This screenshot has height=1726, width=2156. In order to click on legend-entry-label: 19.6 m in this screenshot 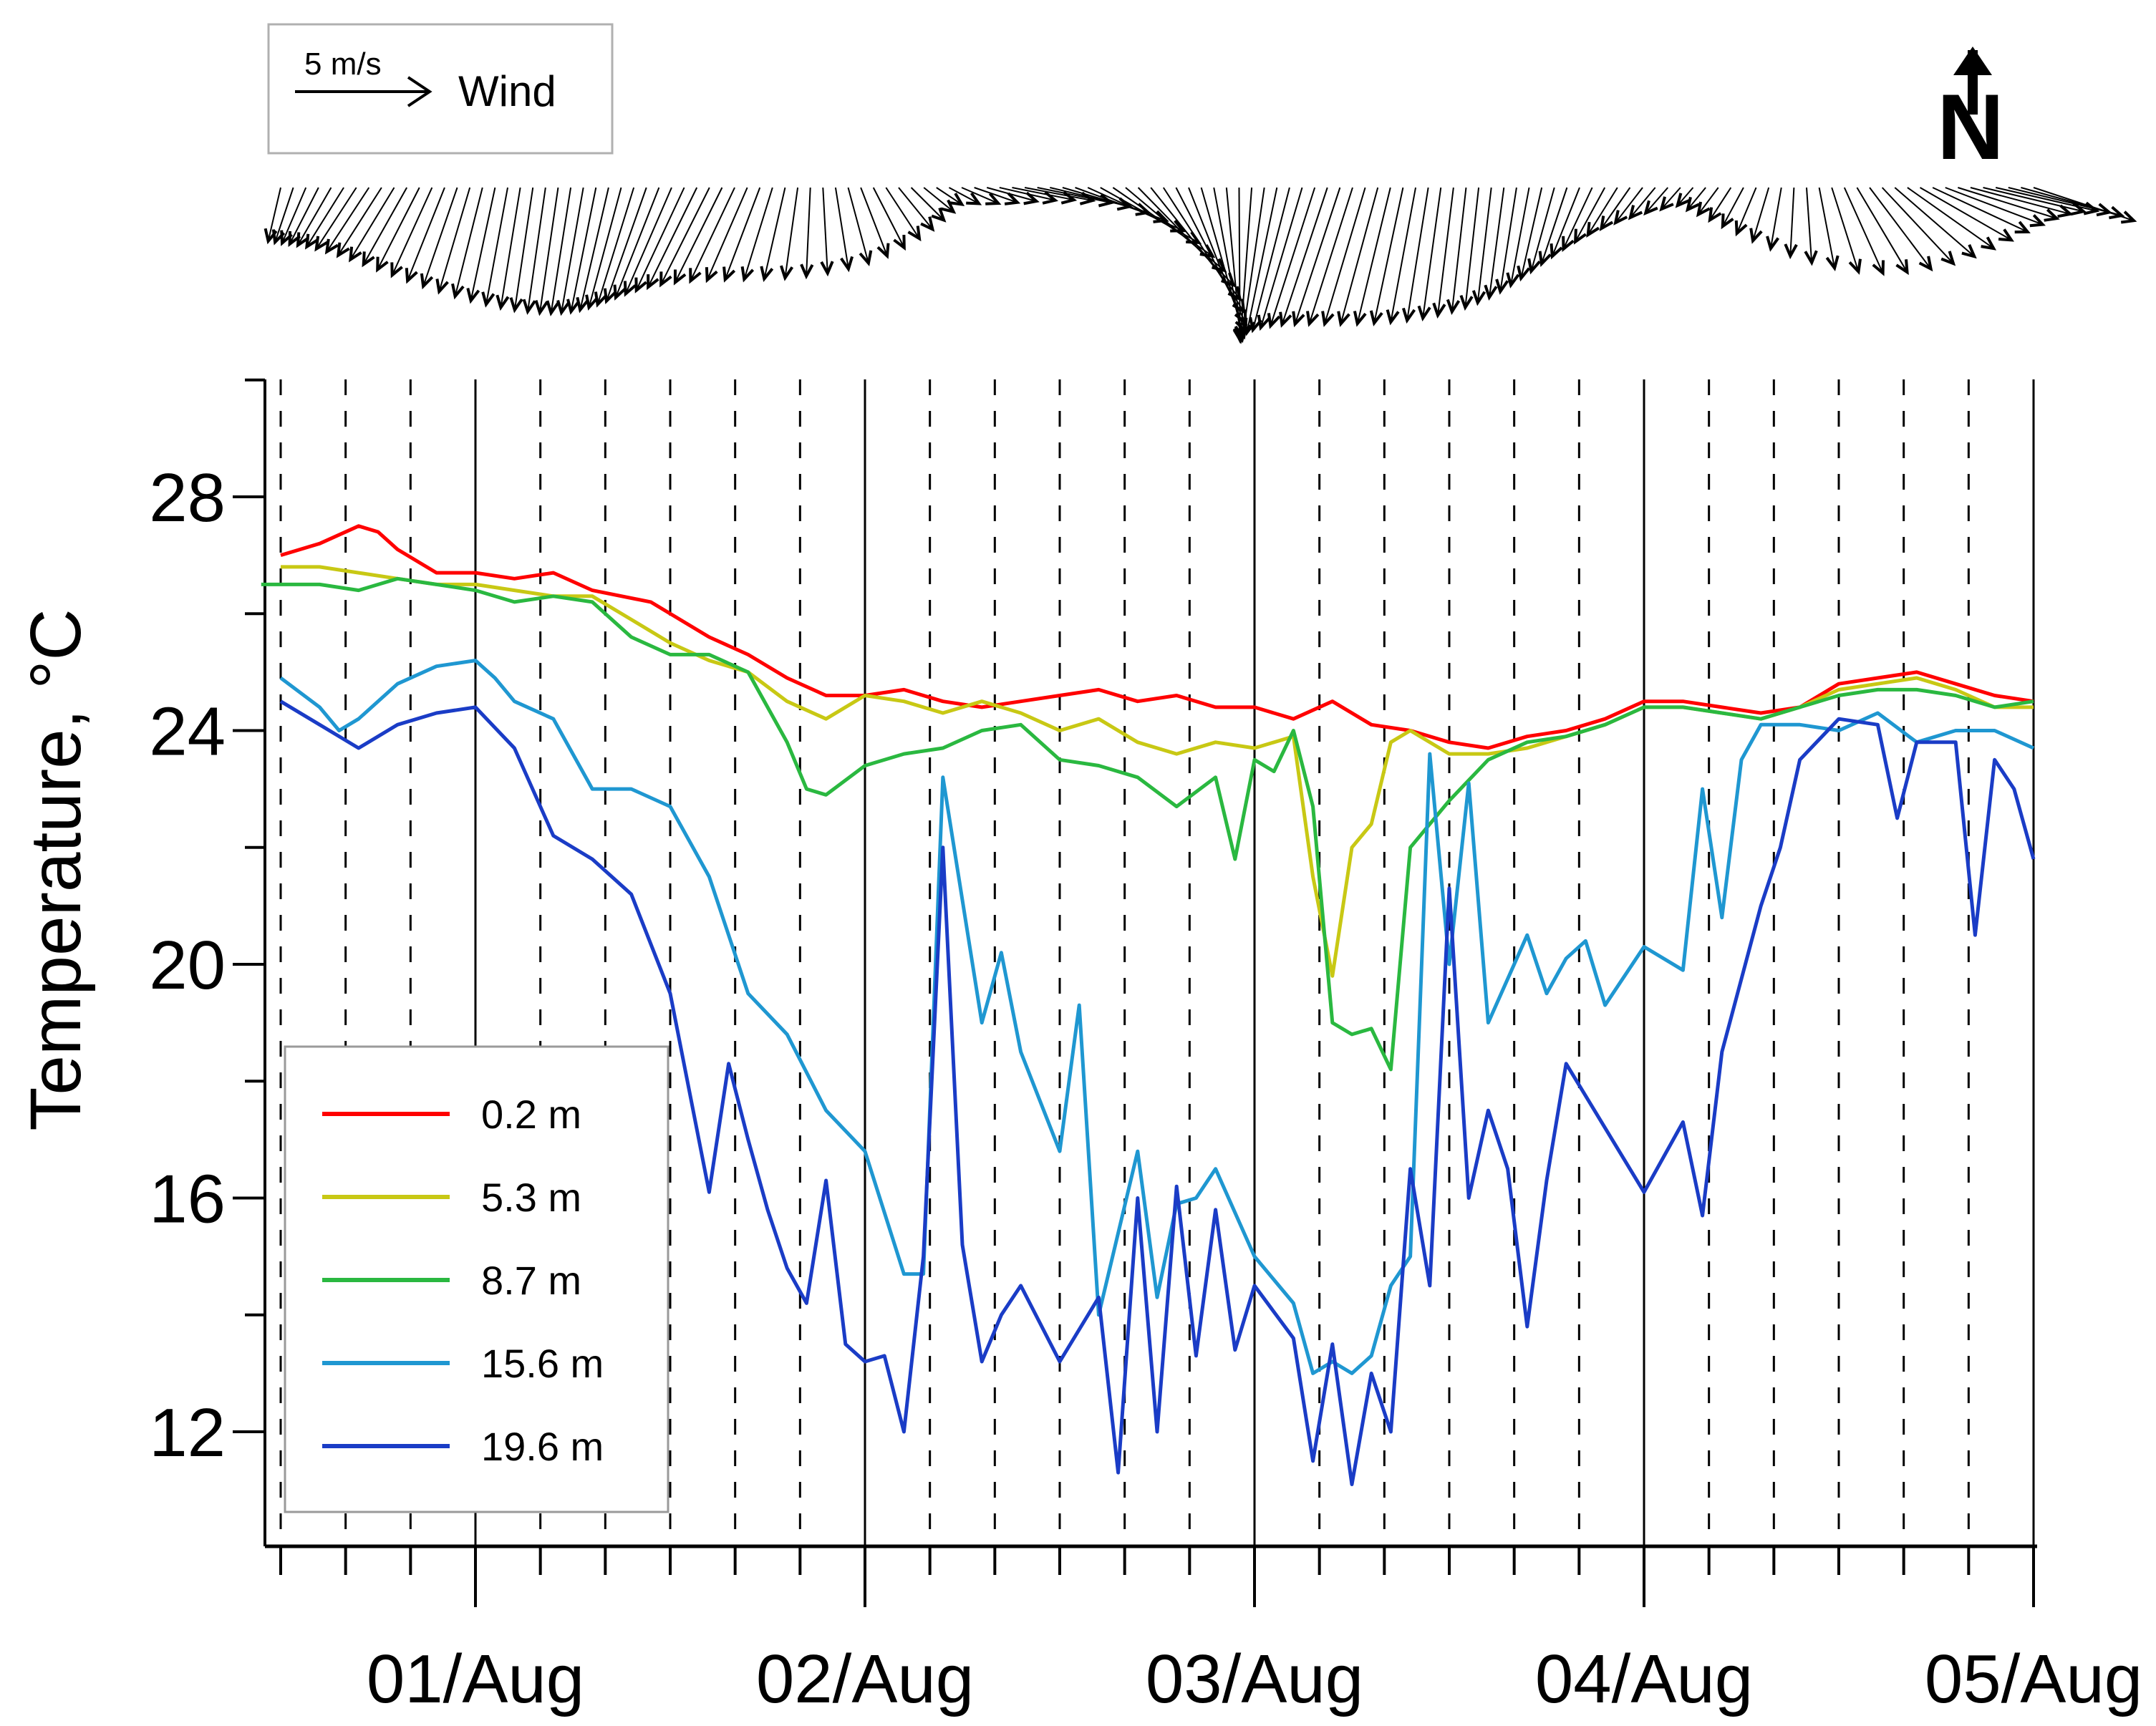, I will do `click(542, 1446)`.